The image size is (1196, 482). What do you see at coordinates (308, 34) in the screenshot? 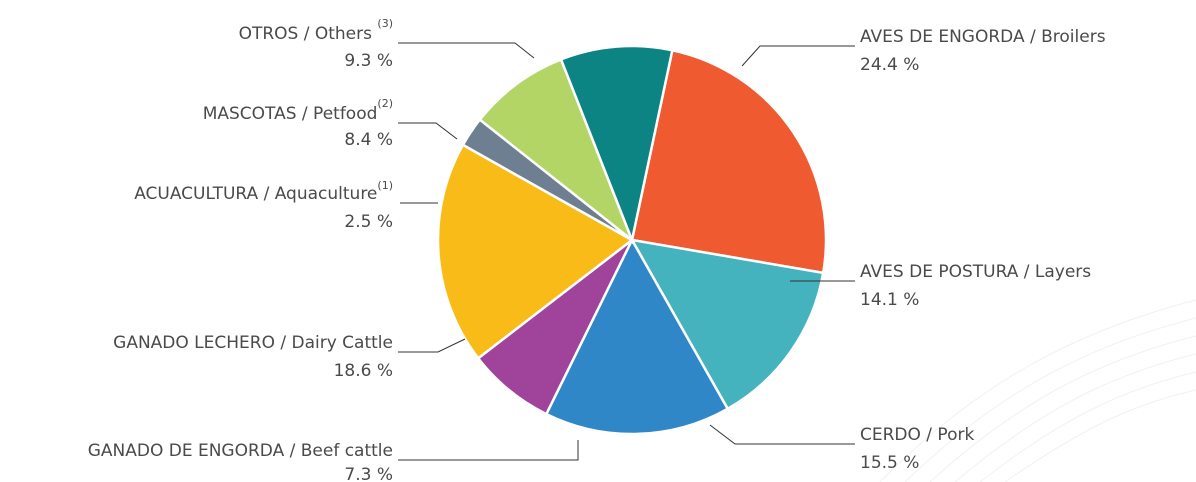
I see `slice-name-others: OTROS / Others` at bounding box center [308, 34].